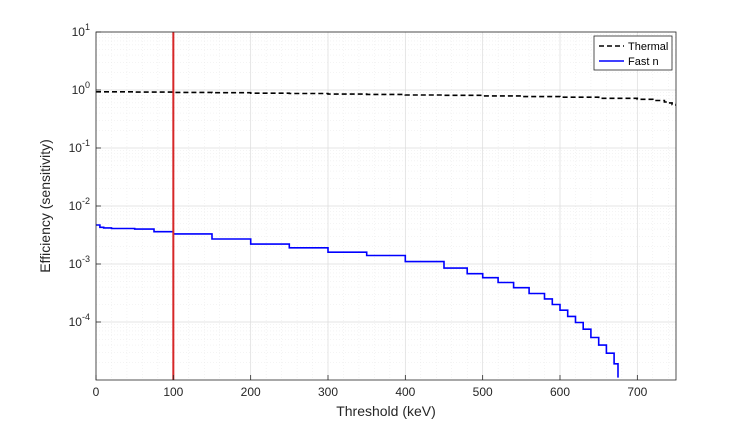 The width and height of the screenshot is (747, 430). I want to click on legend-label-thermal: Thermal, so click(648, 47).